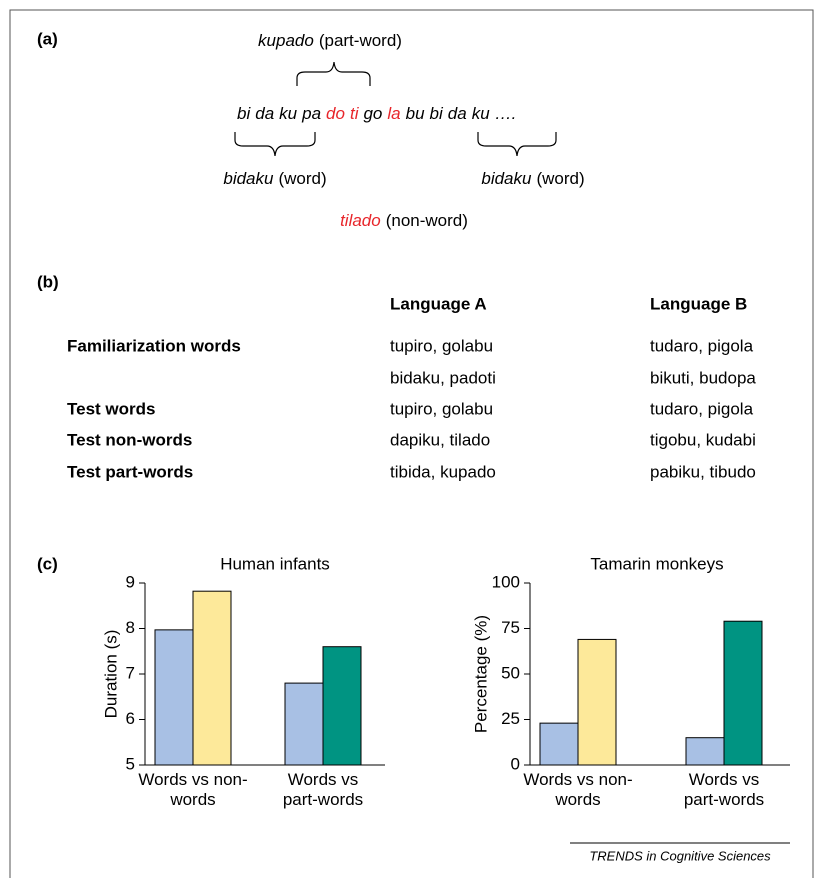  I want to click on panel-label: (b), so click(48, 281).